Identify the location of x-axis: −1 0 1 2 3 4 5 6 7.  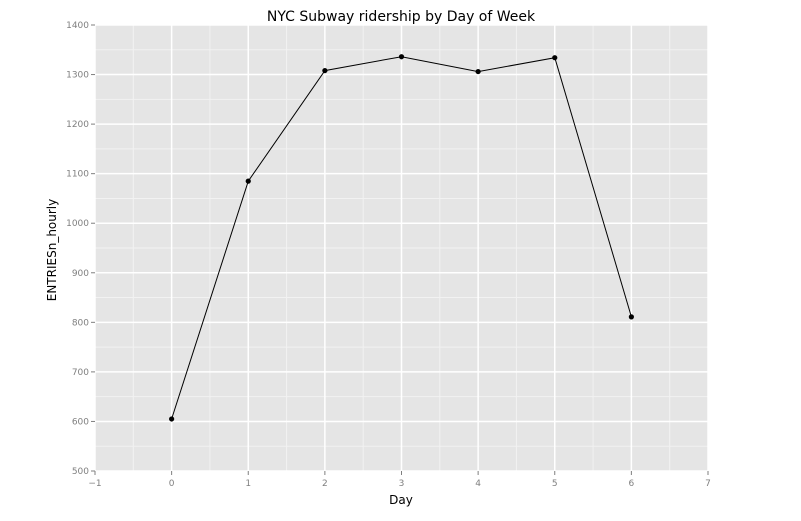
(399, 480).